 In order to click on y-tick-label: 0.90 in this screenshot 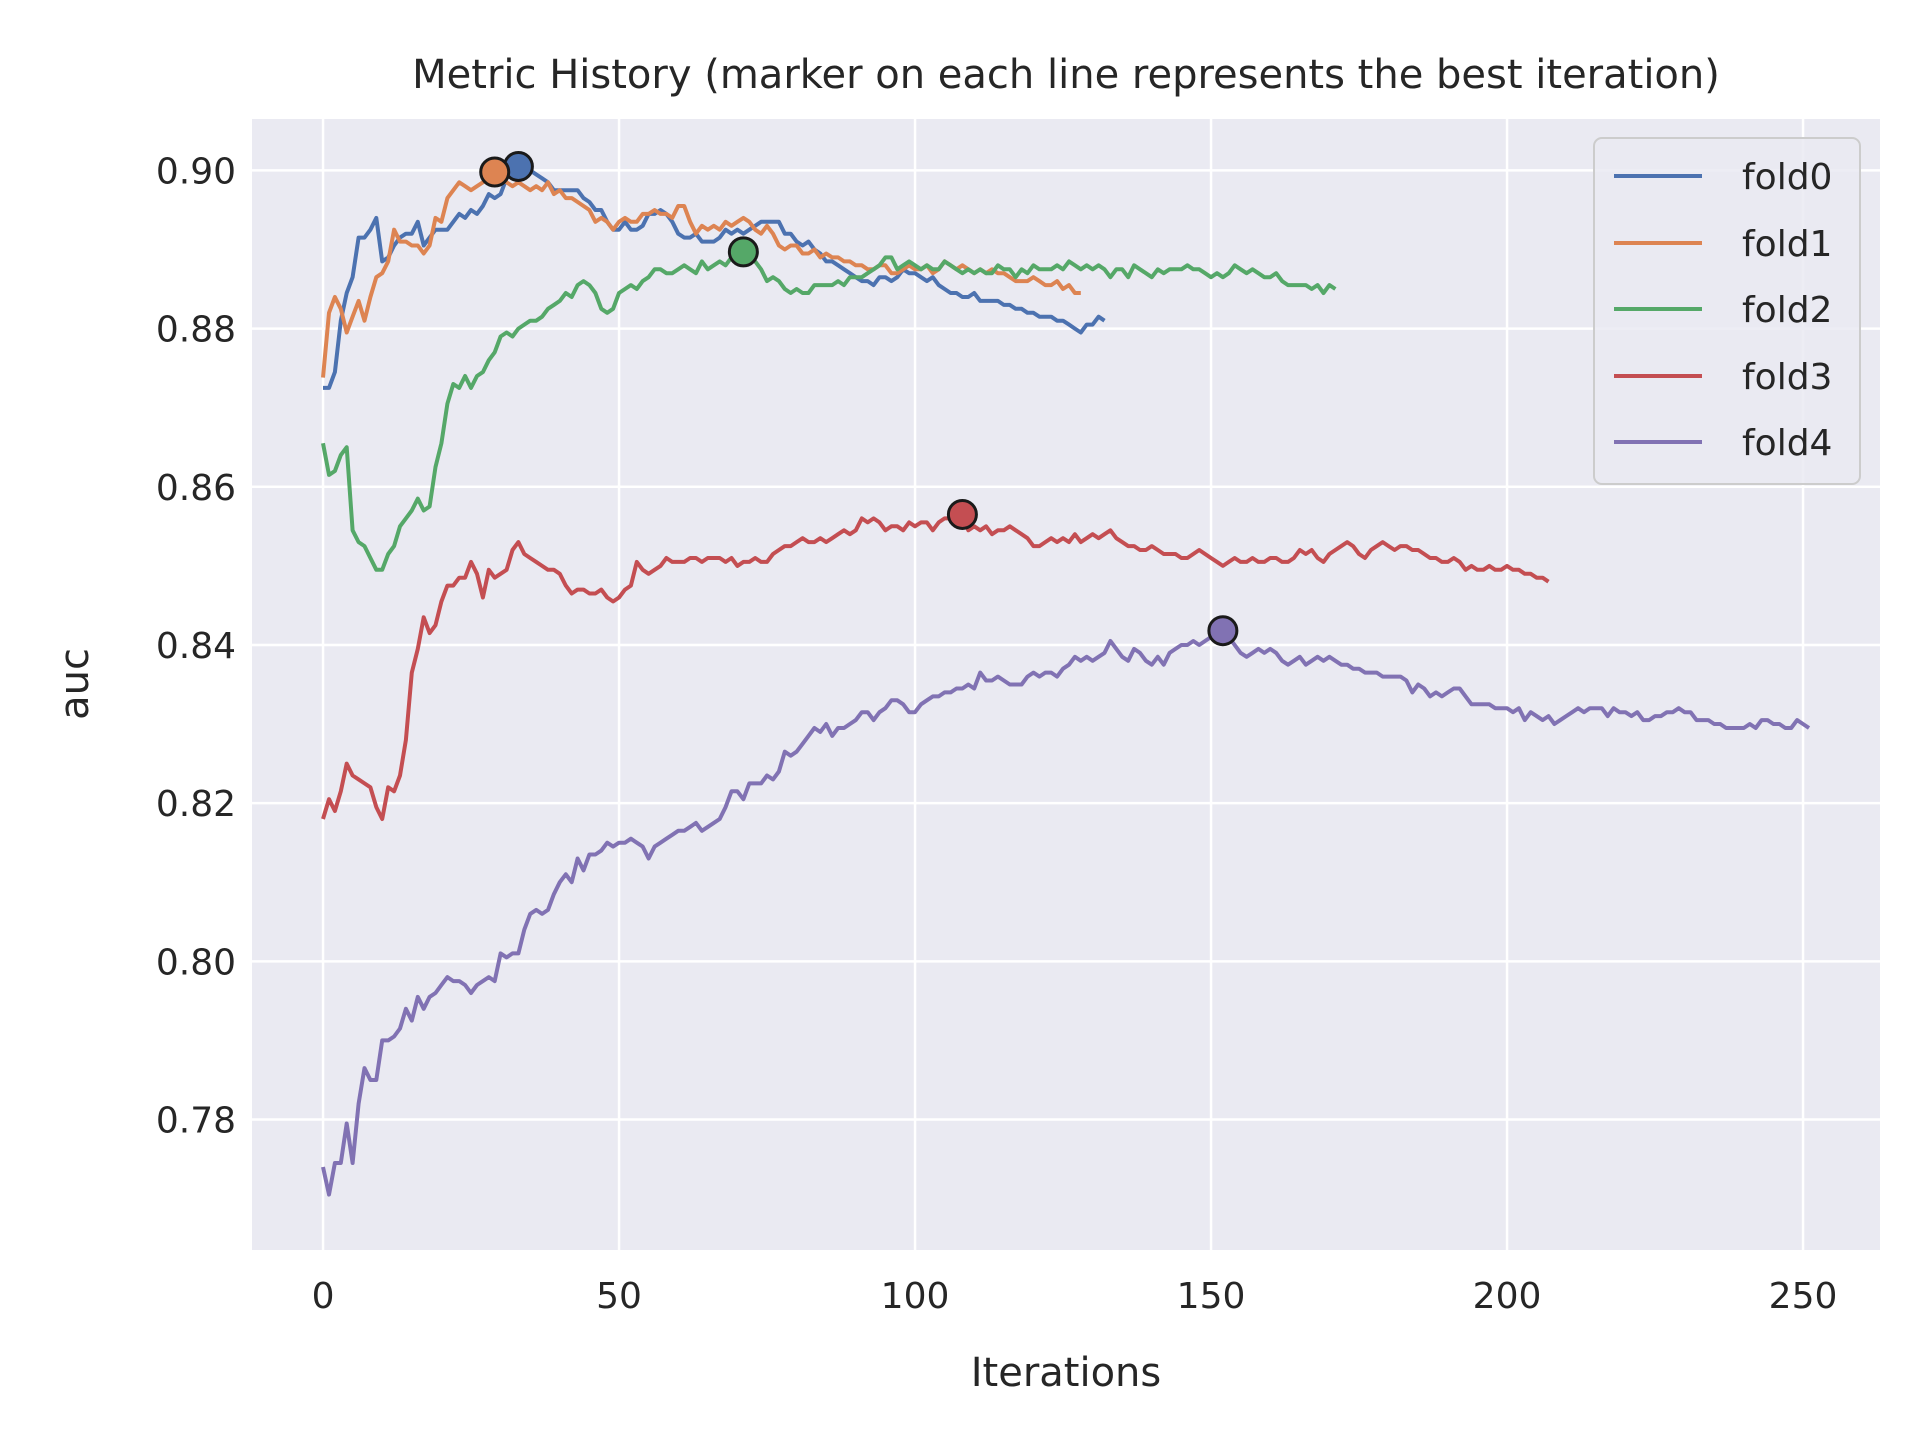, I will do `click(196, 171)`.